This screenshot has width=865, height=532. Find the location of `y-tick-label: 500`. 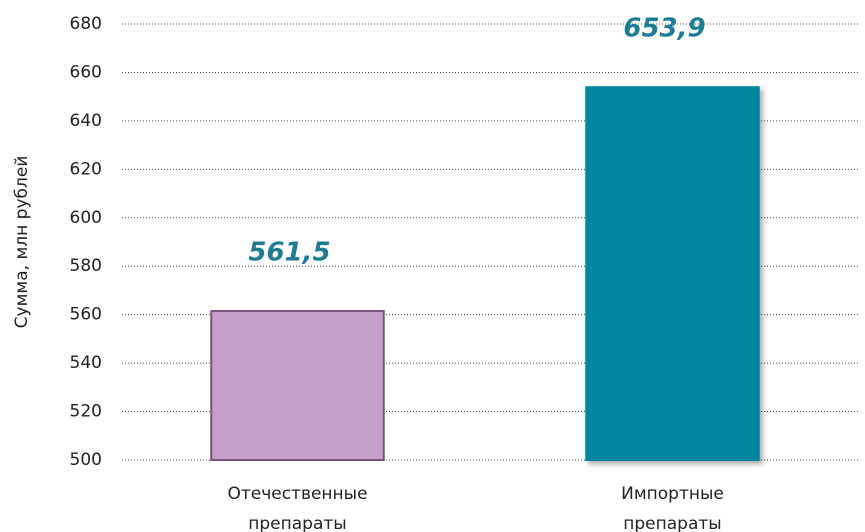

y-tick-label: 500 is located at coordinates (86, 460).